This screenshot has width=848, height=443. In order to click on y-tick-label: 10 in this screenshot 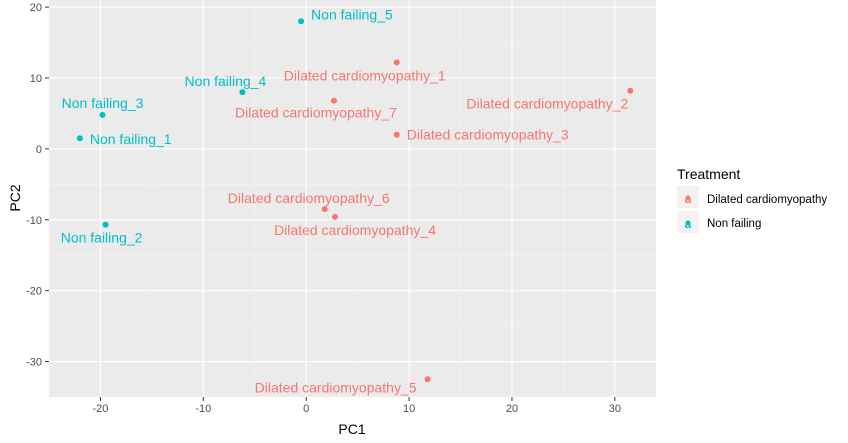, I will do `click(36, 79)`.